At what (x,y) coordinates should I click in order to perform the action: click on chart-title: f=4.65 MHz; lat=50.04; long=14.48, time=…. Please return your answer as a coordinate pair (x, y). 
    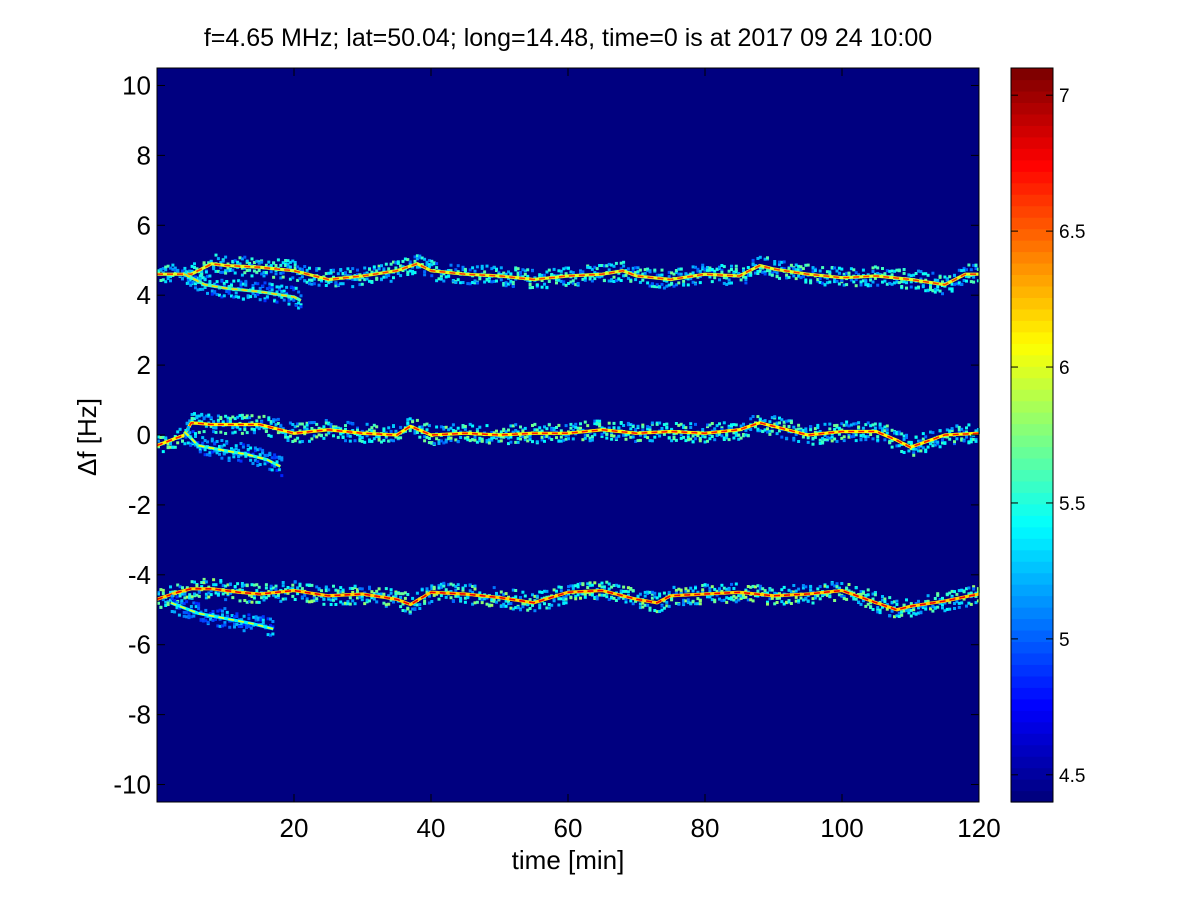
    Looking at the image, I should click on (568, 38).